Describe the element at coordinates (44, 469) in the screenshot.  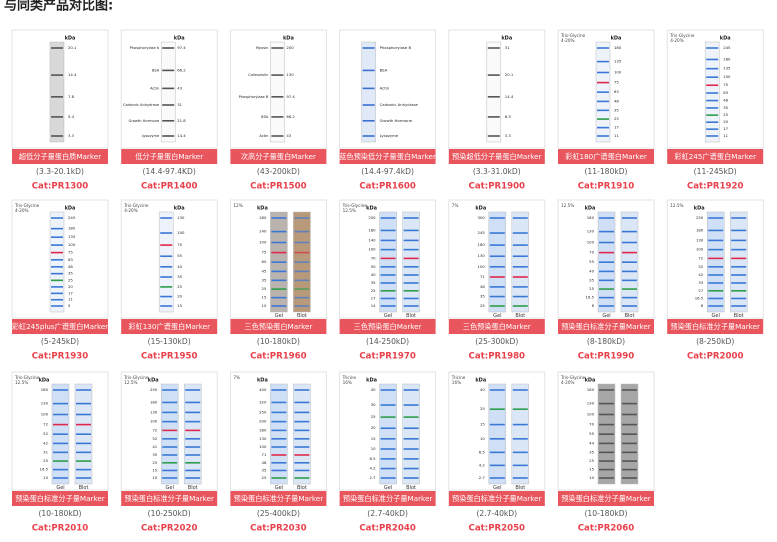
I see `band-label: 16.5` at that location.